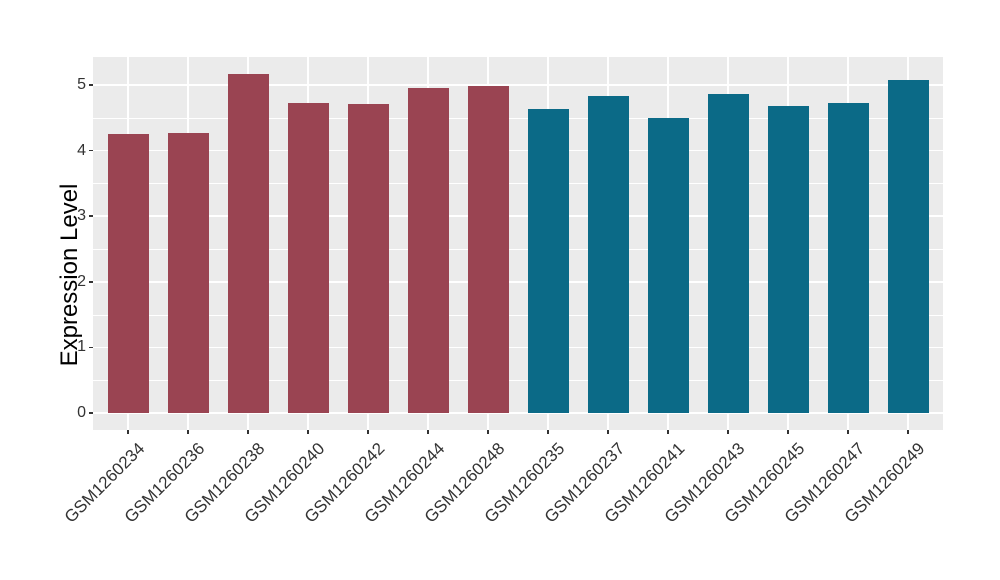  Describe the element at coordinates (81, 216) in the screenshot. I see `y-tick-label: 3` at that location.